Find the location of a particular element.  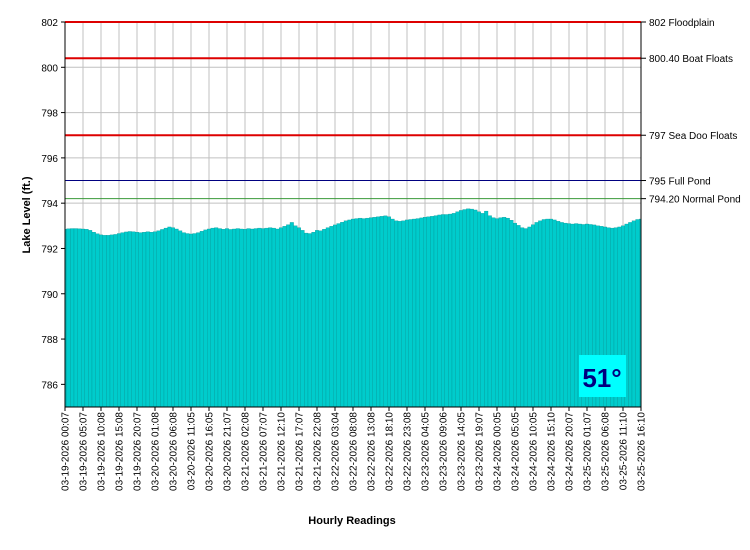

x-tick-label: 03-23-2026 19:07 is located at coordinates (480, 451).